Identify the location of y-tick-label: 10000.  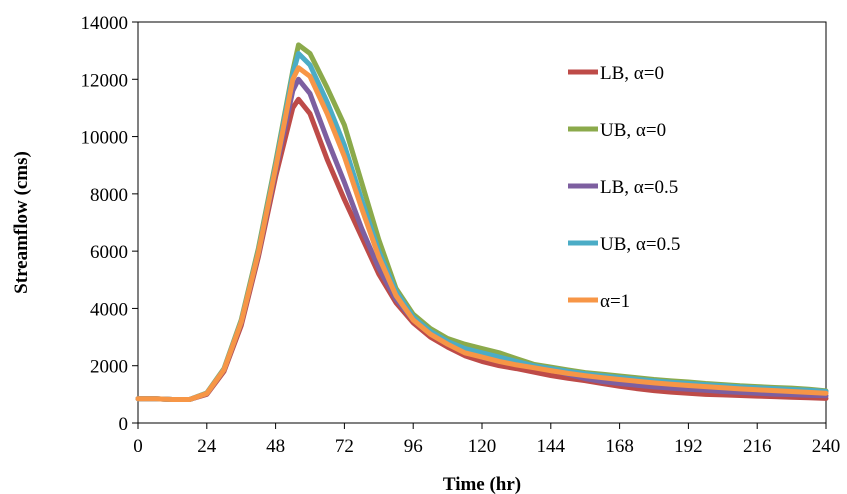
(105, 138).